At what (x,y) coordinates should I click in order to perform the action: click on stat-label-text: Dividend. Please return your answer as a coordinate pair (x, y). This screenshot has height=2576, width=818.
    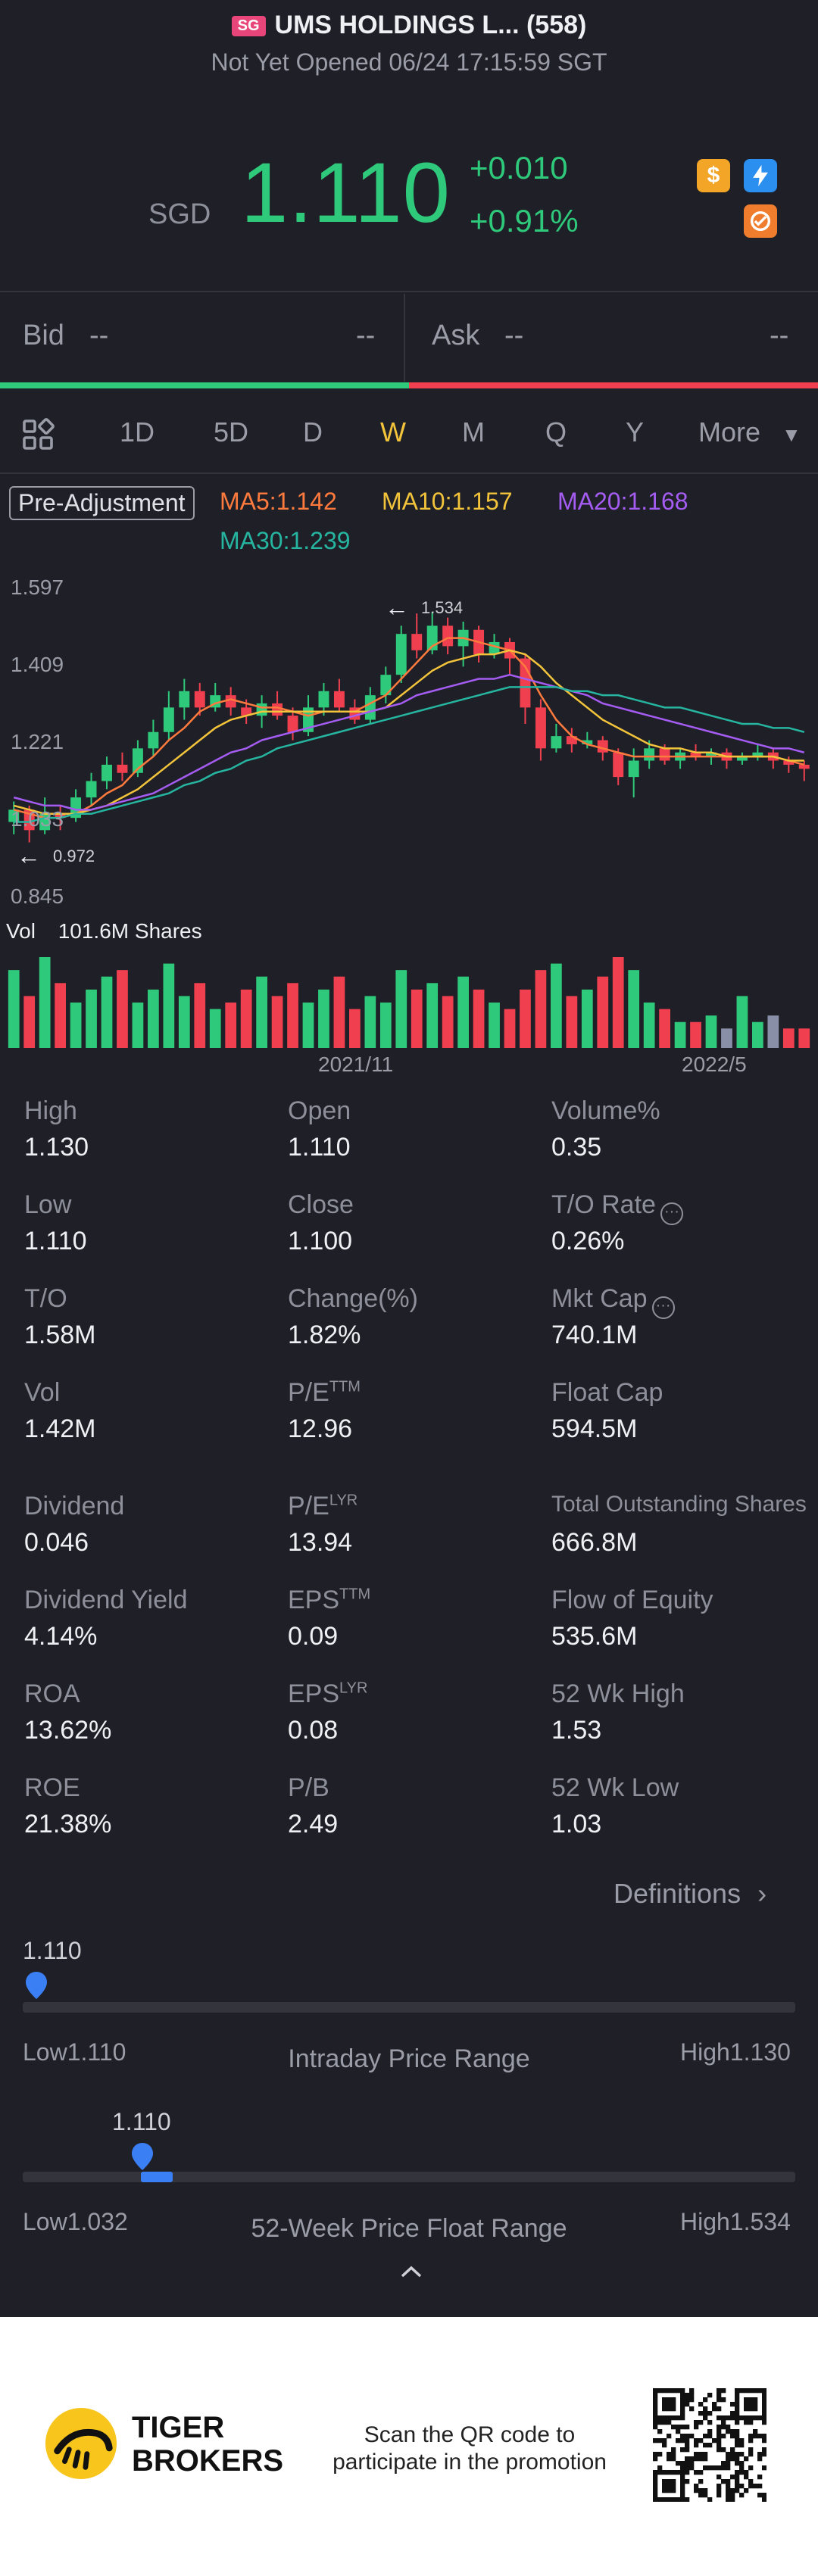
    Looking at the image, I should click on (75, 1506).